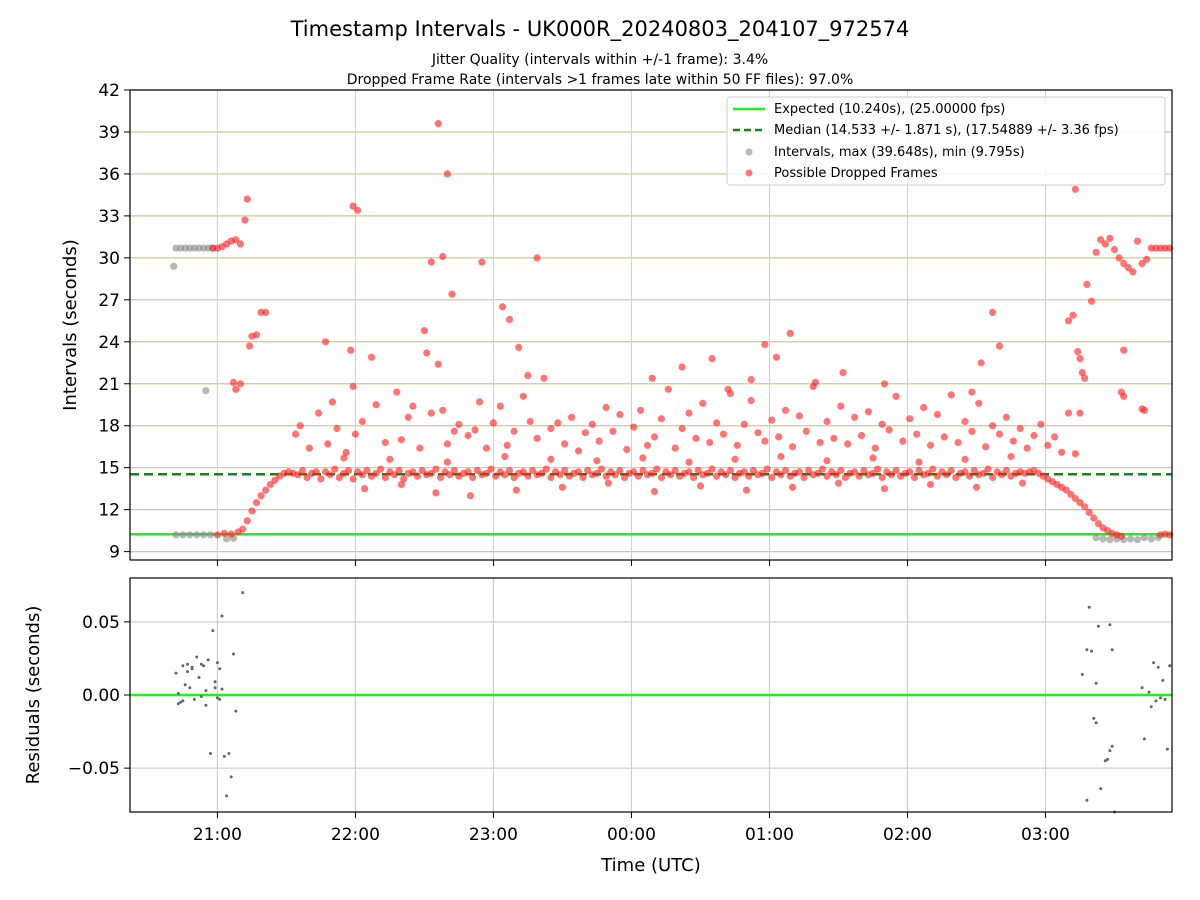 The height and width of the screenshot is (900, 1200). I want to click on interval-point, so click(1103, 539).